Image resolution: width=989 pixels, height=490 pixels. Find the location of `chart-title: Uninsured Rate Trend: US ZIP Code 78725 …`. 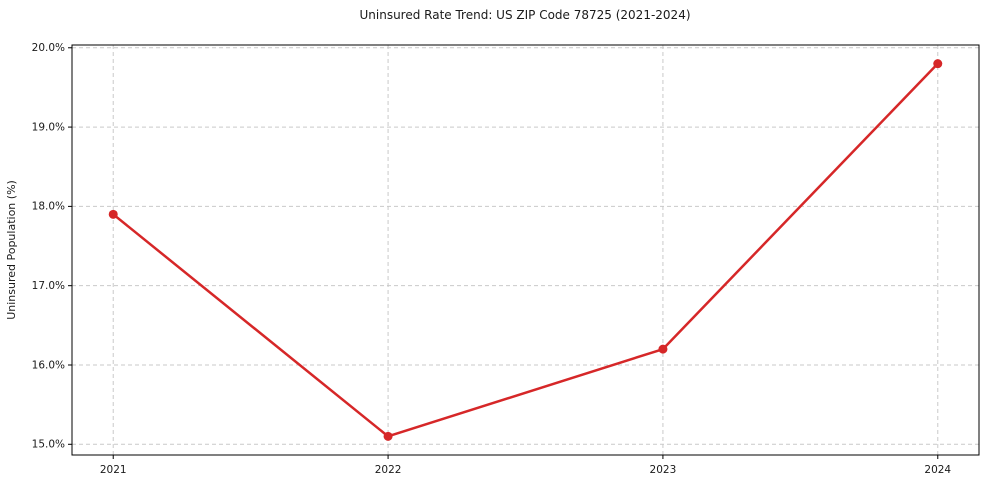

chart-title: Uninsured Rate Trend: US ZIP Code 78725 … is located at coordinates (524, 15).